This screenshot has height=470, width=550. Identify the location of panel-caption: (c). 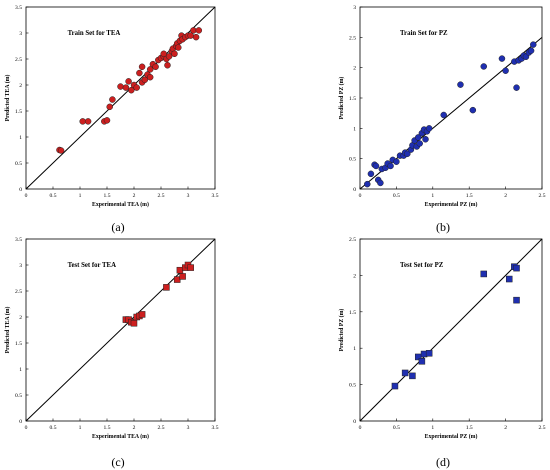
(117, 462).